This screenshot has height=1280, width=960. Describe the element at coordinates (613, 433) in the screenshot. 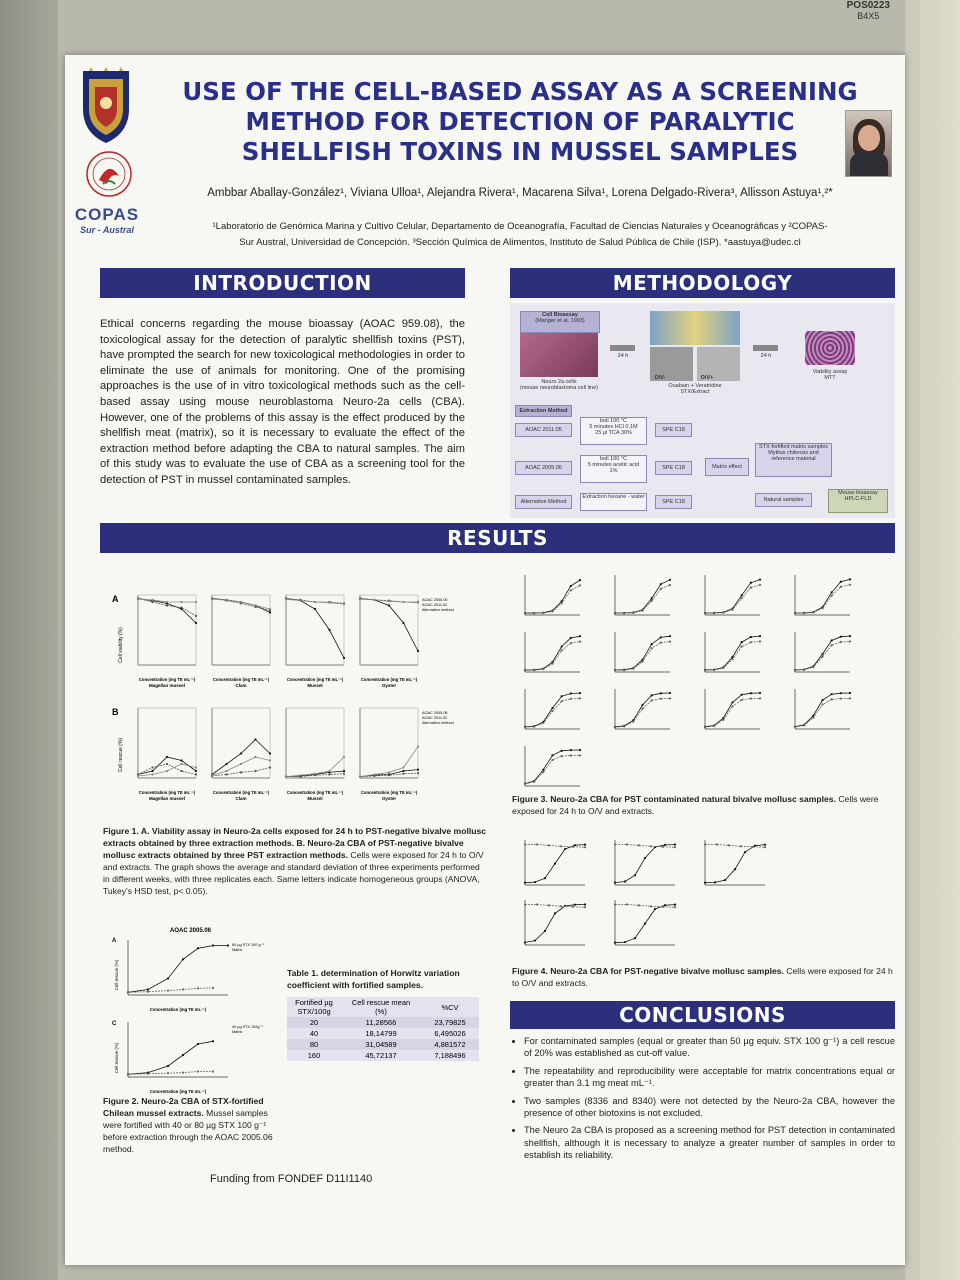

I see `m1-step-3: 25 µl TCA 30%` at that location.